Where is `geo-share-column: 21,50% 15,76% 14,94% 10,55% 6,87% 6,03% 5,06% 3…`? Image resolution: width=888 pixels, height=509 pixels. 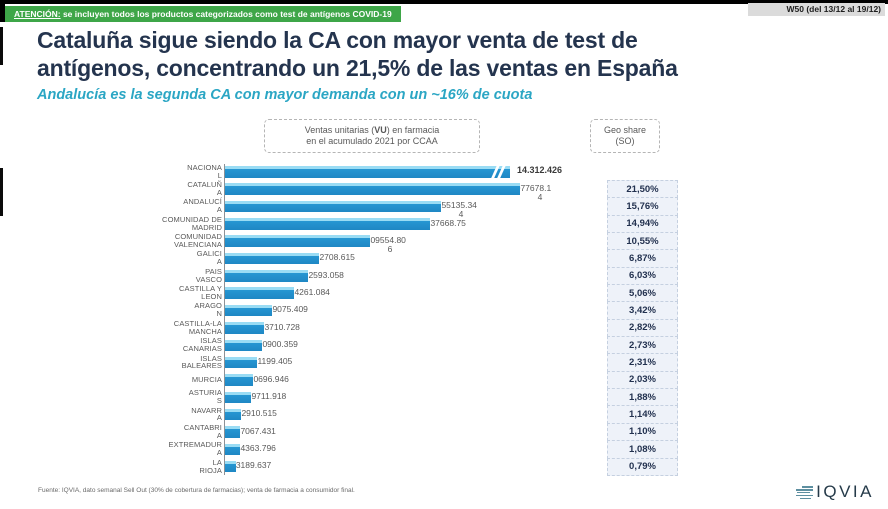
geo-share-column: 21,50% 15,76% 14,94% 10,55% 6,87% 6,03% 5,06% 3… is located at coordinates (642, 328).